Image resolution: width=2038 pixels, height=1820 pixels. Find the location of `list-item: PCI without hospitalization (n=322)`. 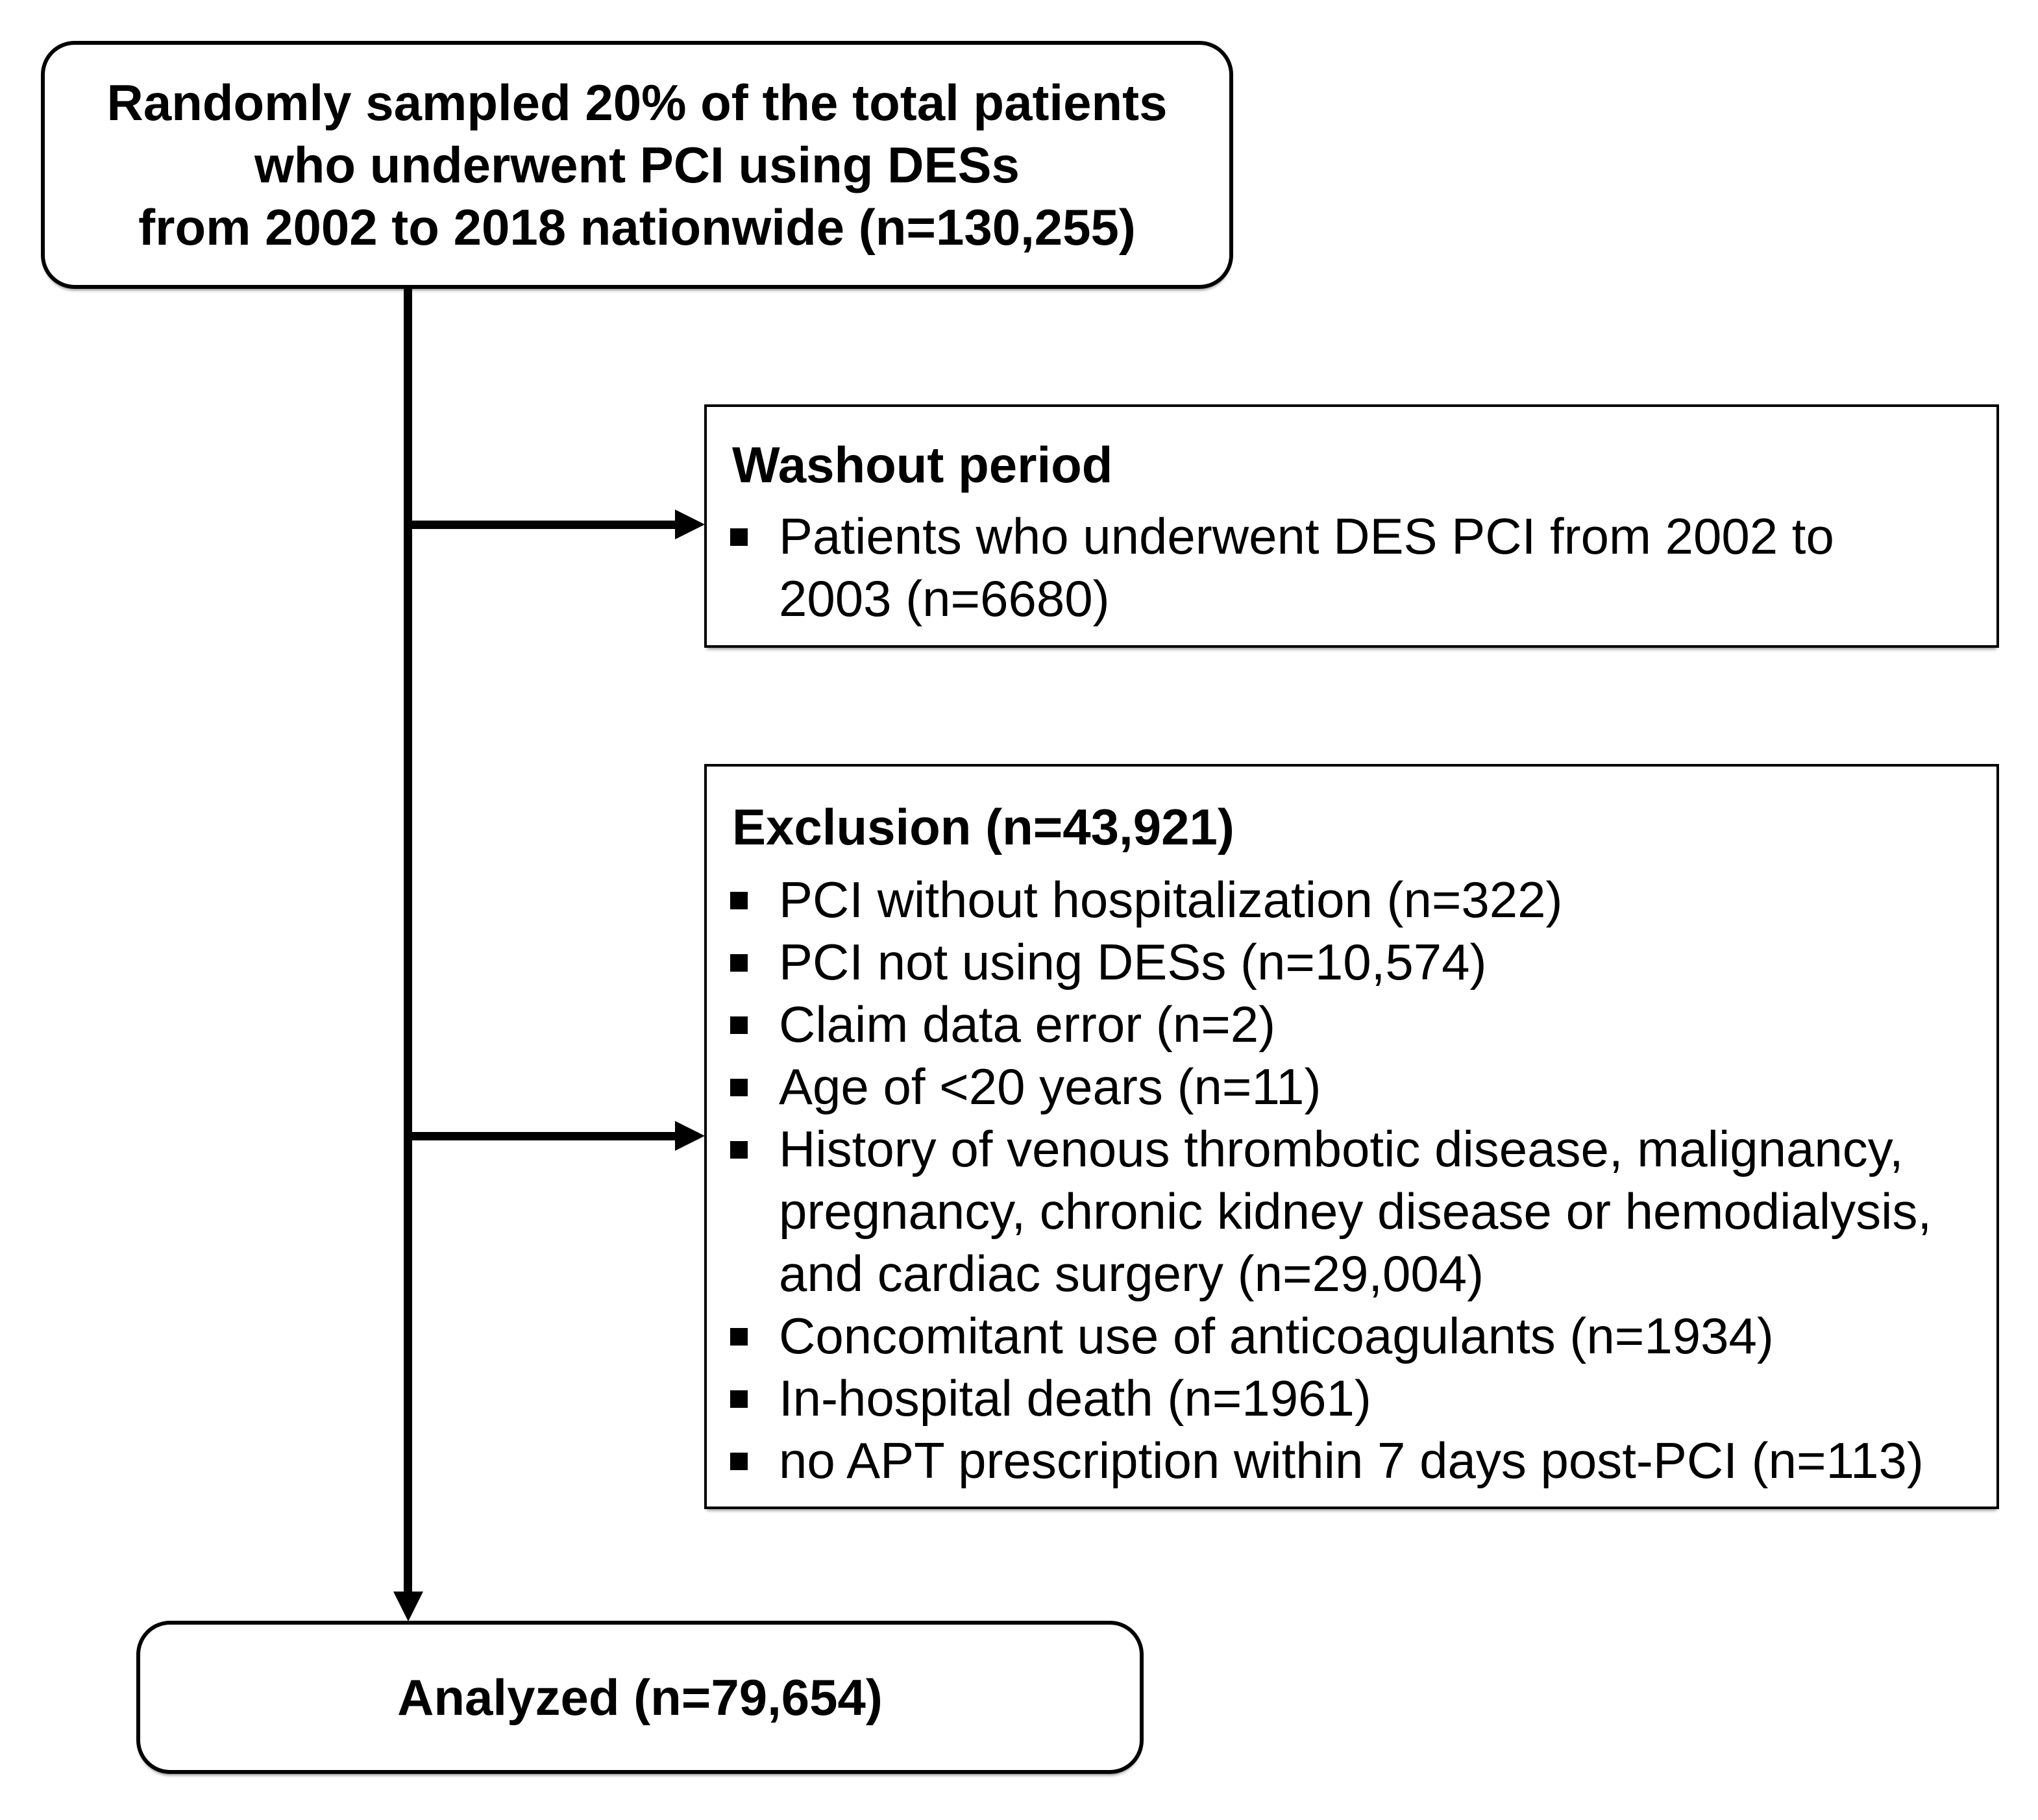

list-item: PCI without hospitalization (n=322) is located at coordinates (1344, 900).